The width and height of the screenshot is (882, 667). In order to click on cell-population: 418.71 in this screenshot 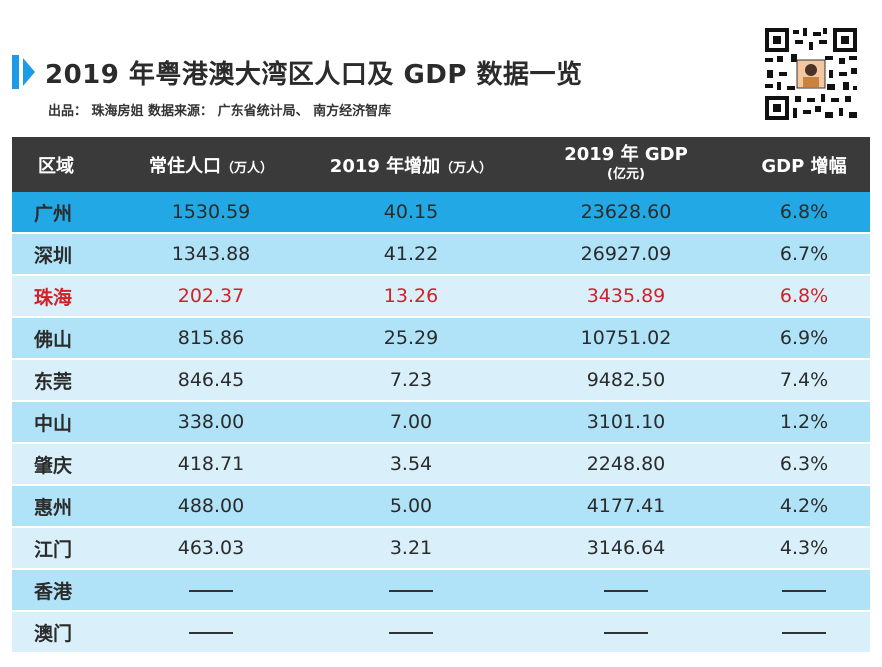, I will do `click(211, 465)`.